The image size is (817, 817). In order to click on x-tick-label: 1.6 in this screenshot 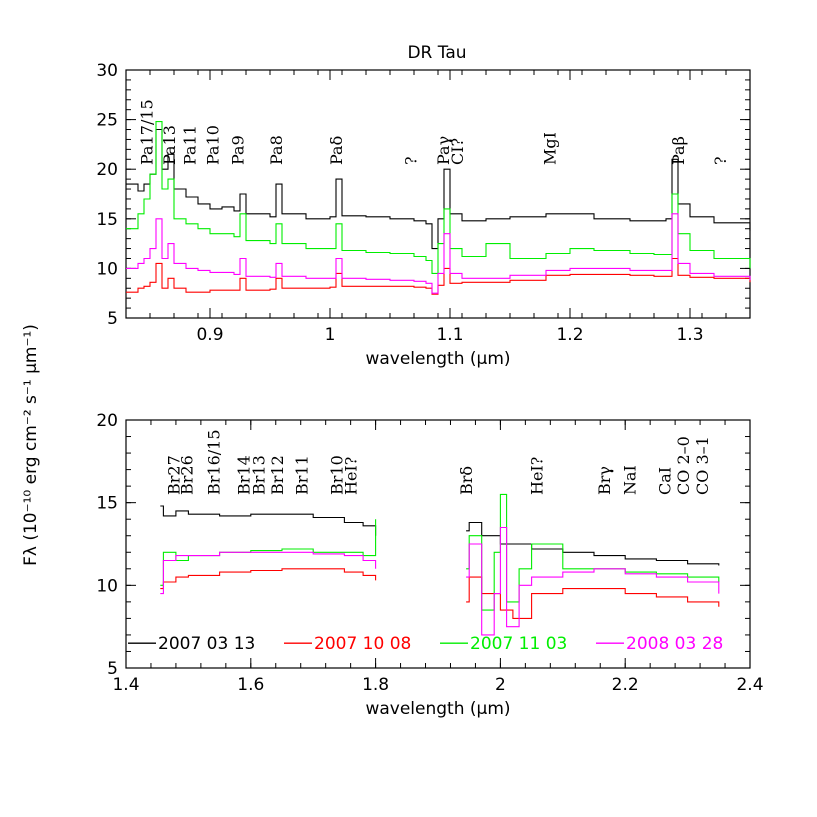, I will do `click(250, 685)`.